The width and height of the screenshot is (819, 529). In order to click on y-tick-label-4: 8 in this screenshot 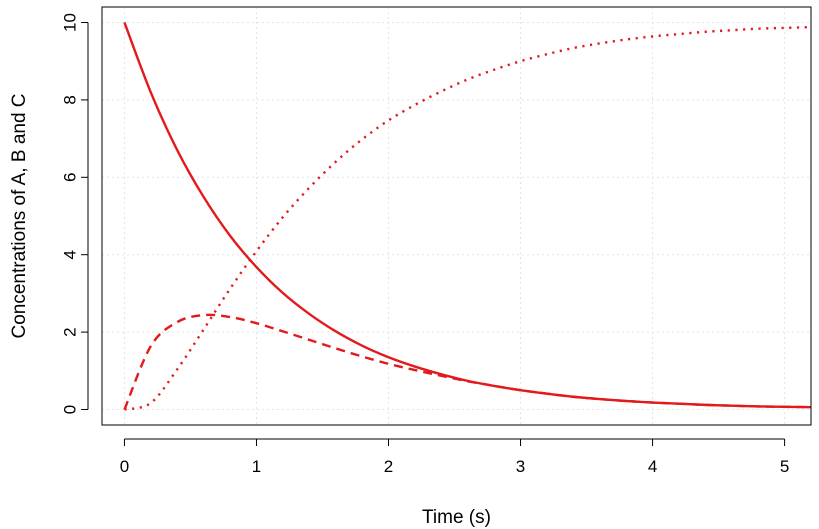, I will do `click(69, 99)`.